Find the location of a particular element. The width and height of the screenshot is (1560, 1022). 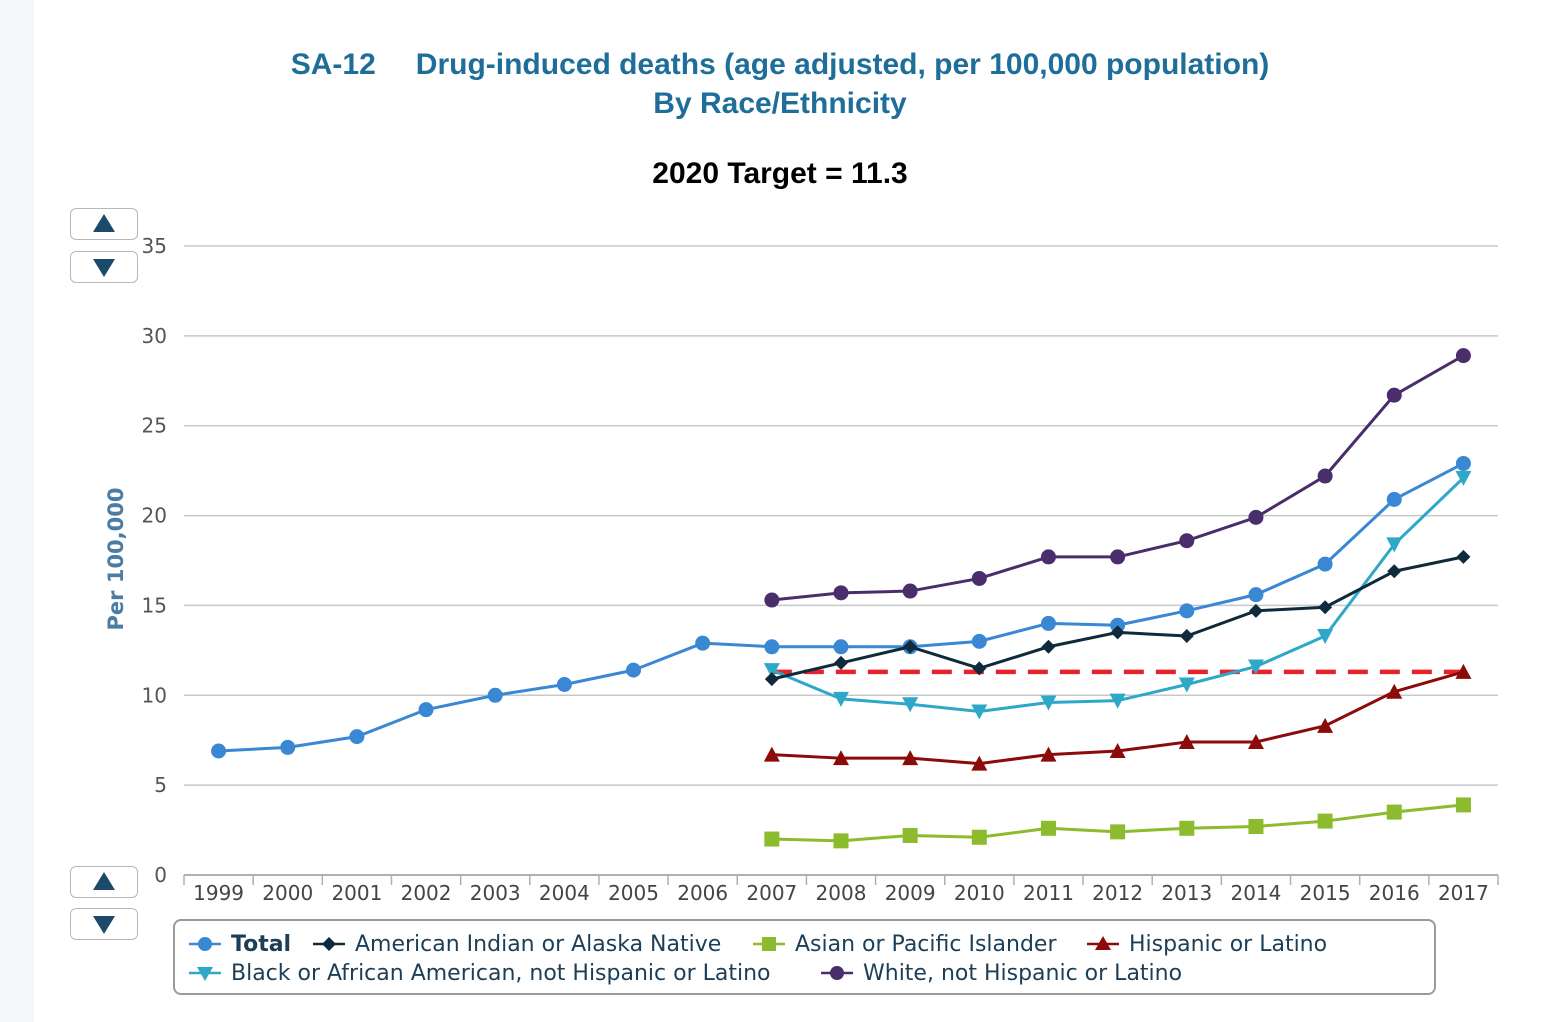

x-tick-label: 2007 is located at coordinates (771, 893).